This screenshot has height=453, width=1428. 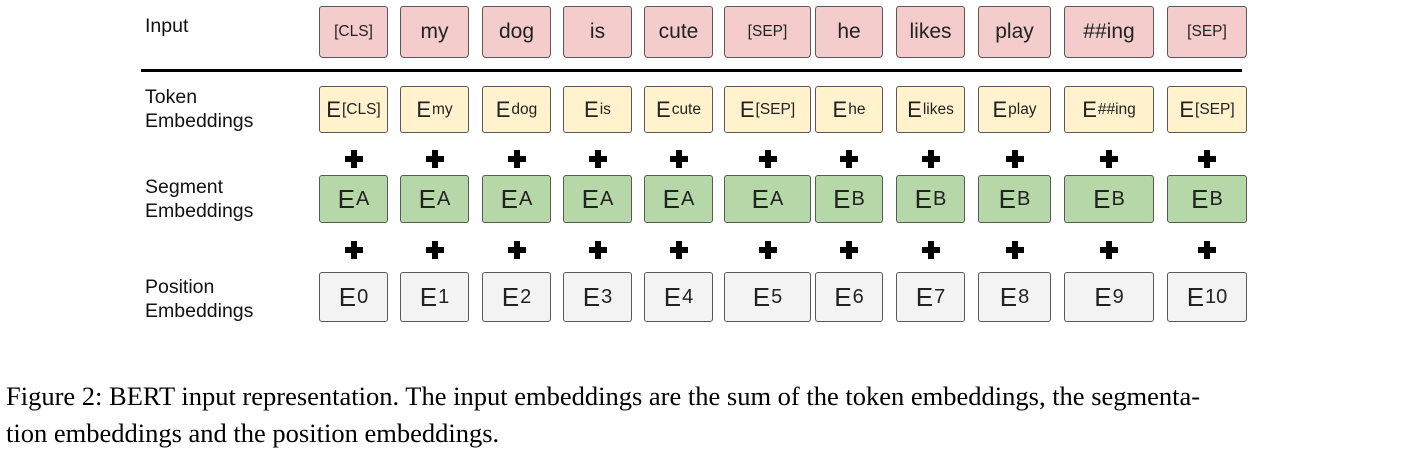 I want to click on token-embedding-subscript: is, so click(x=605, y=109).